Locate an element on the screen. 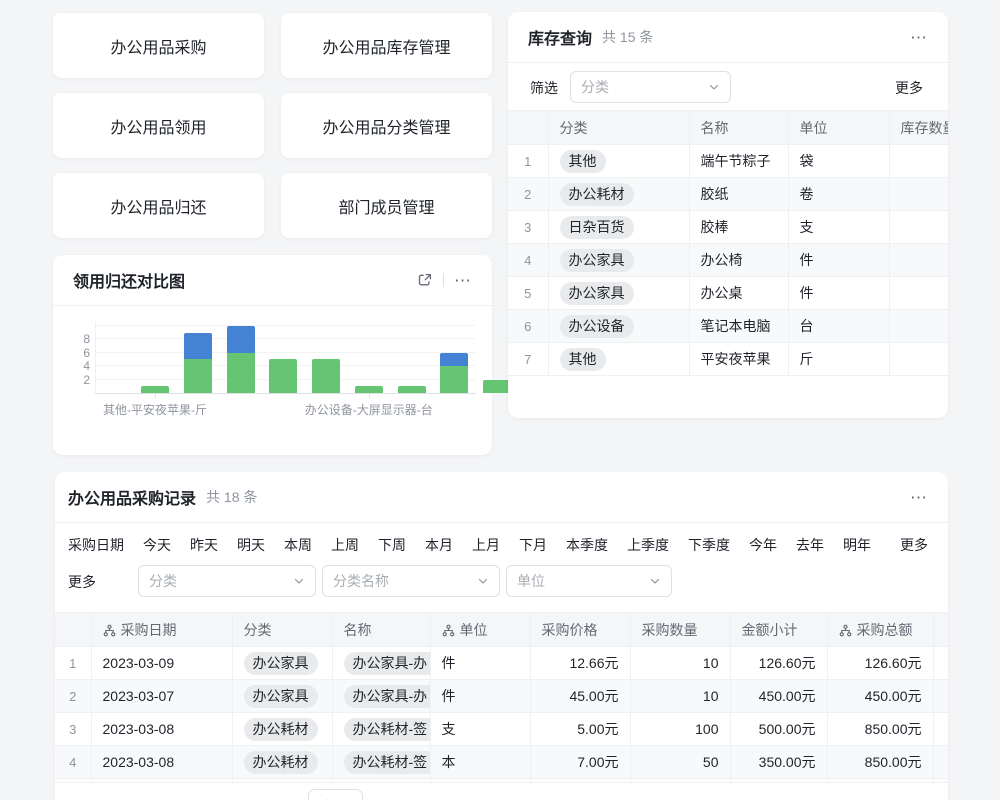  name-cell: 笔记本电脑 is located at coordinates (739, 326).